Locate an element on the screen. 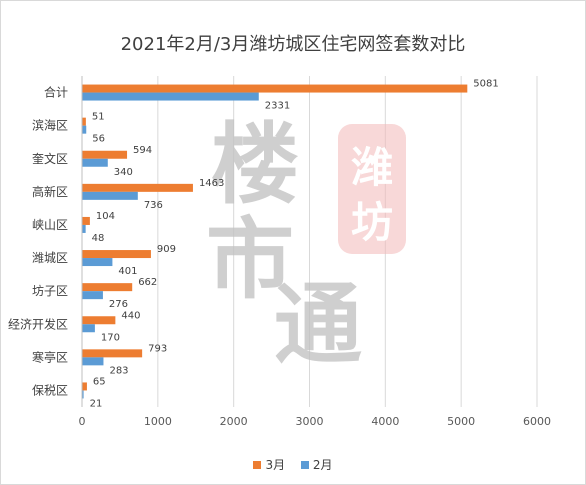  data-label-february: 276 is located at coordinates (118, 304).